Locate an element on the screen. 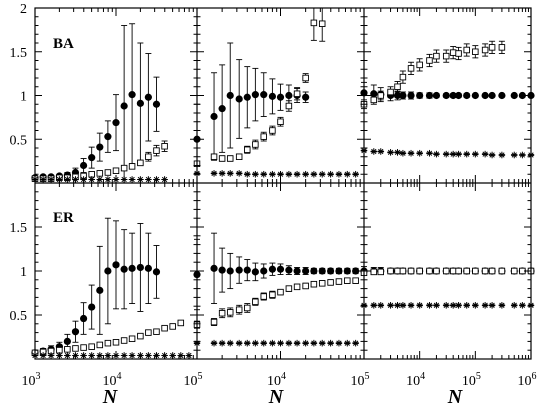  series-filled-circle is located at coordinates (276, 271).